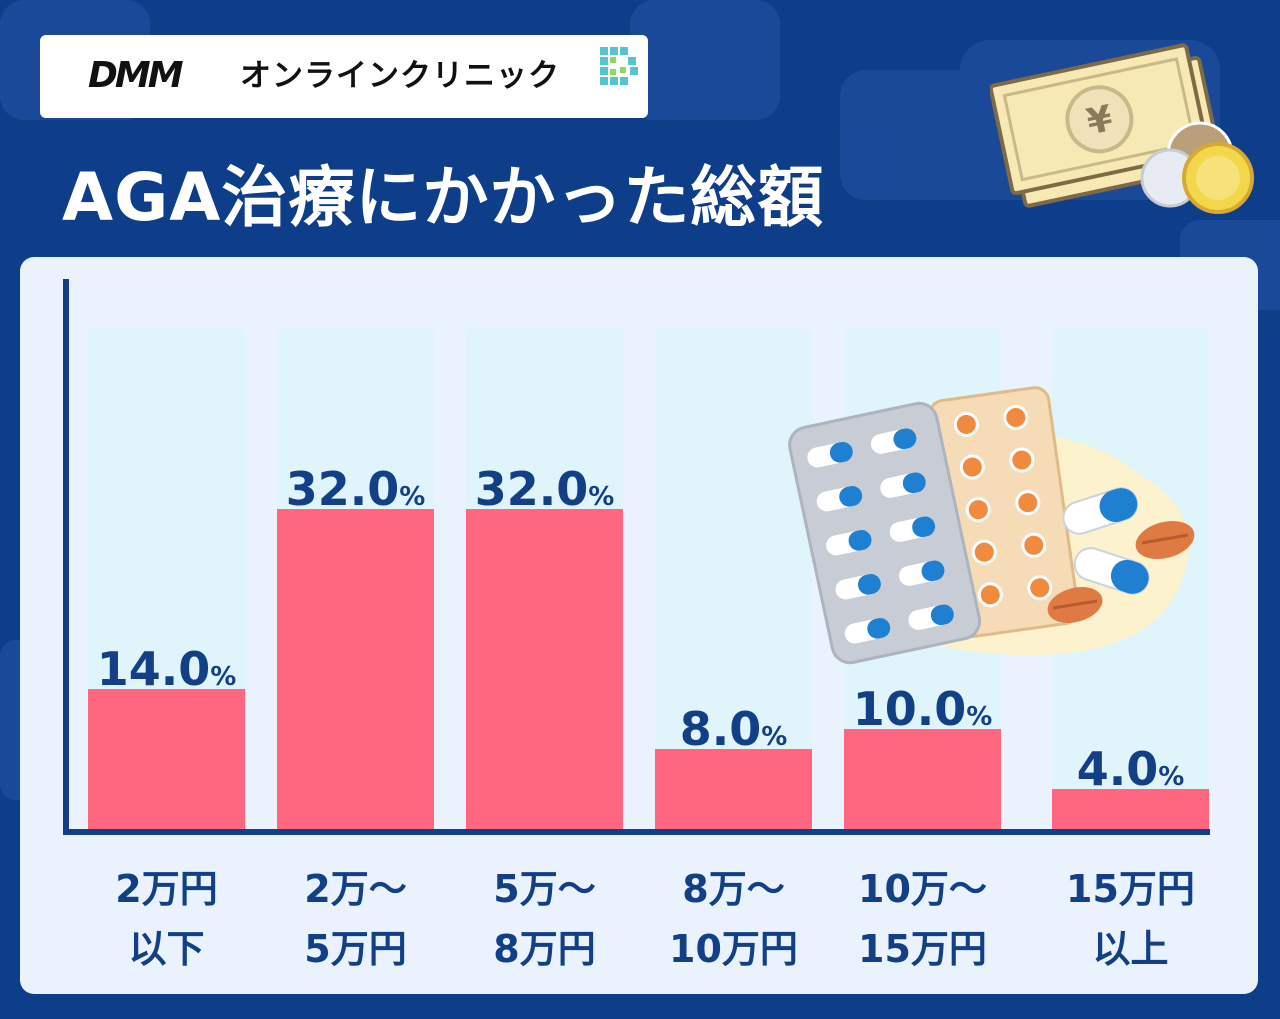 This screenshot has width=1280, height=1019. Describe the element at coordinates (166, 889) in the screenshot. I see `category-label-1-line-1: 2万円` at that location.